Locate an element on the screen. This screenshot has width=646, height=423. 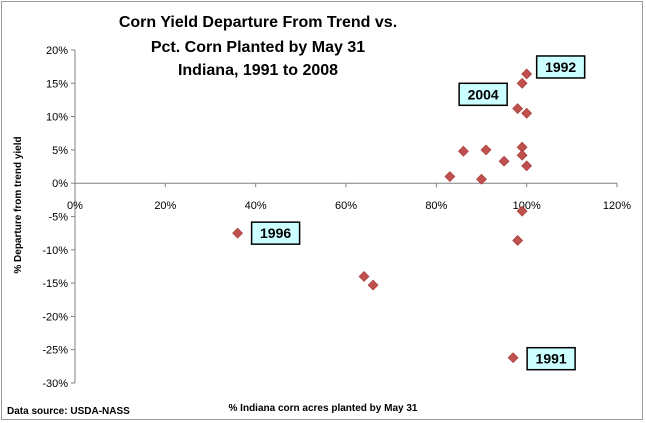
y-tick-label: -5% is located at coordinates (58, 218).